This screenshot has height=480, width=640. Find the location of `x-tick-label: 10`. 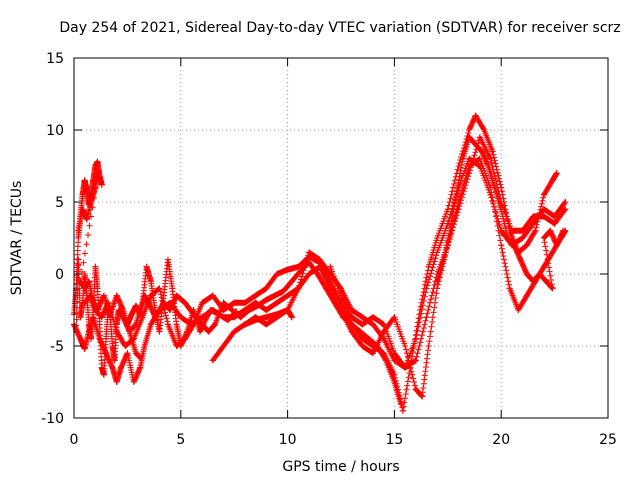

x-tick-label: 10 is located at coordinates (288, 440).